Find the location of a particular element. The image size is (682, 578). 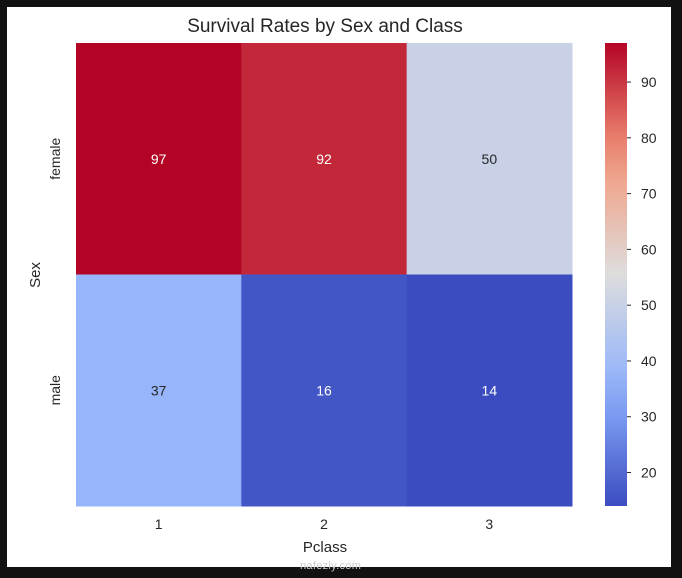

cell-value-label: 37 is located at coordinates (159, 390).